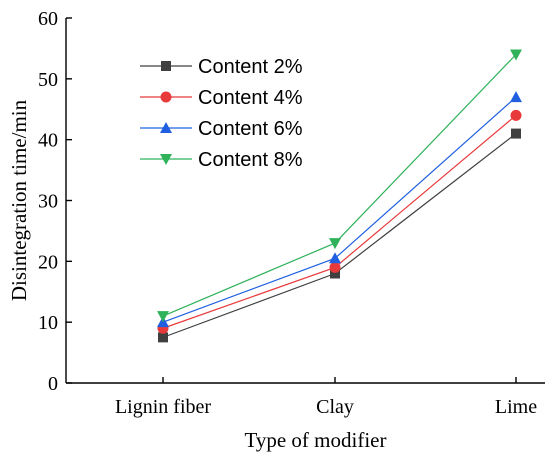 Image resolution: width=550 pixels, height=461 pixels. I want to click on y-tick-label: 50, so click(48, 80).